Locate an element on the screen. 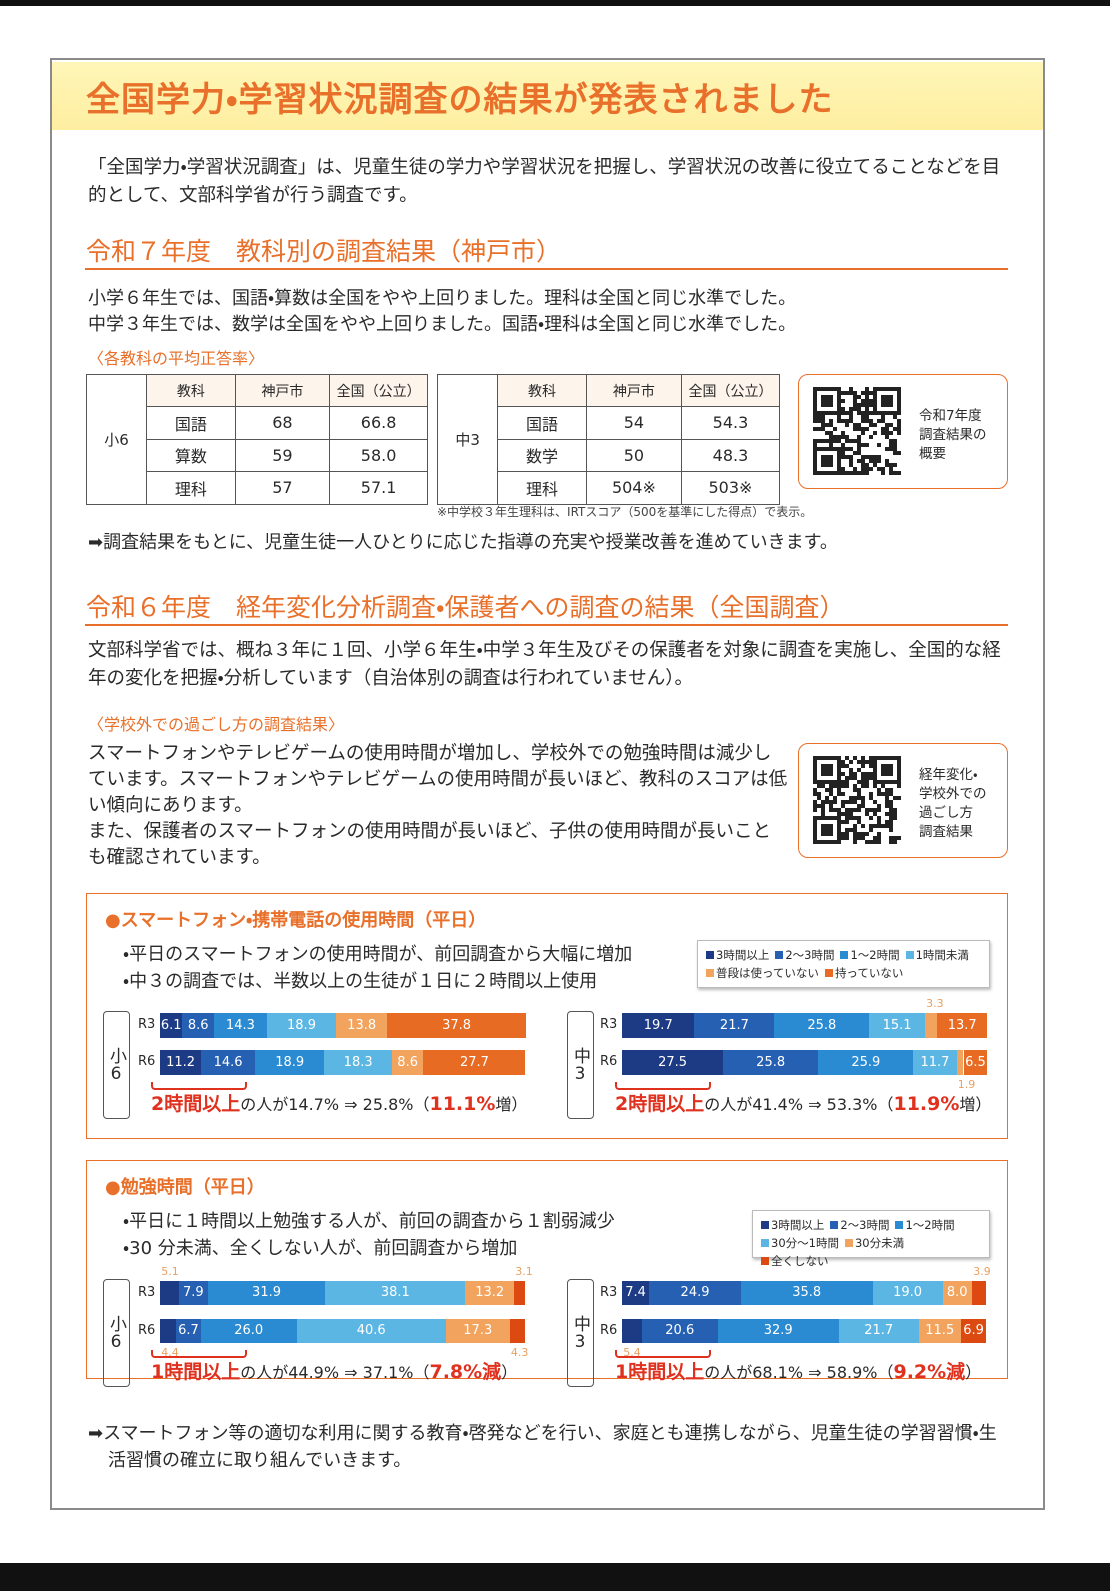 The image size is (1110, 1591). subheading: 〈各教科の平均正答率〉 is located at coordinates (176, 358).